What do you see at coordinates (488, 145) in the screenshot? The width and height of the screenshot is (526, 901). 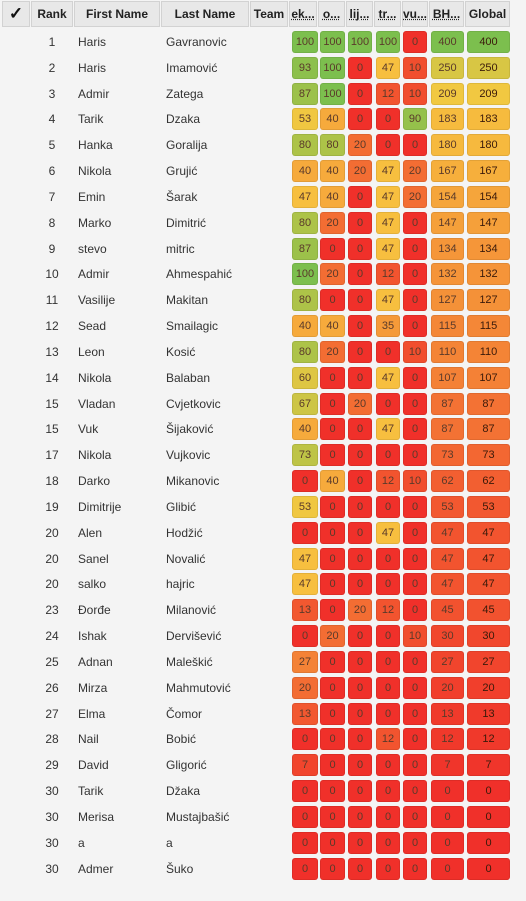 I see `global-score-cell: 180` at bounding box center [488, 145].